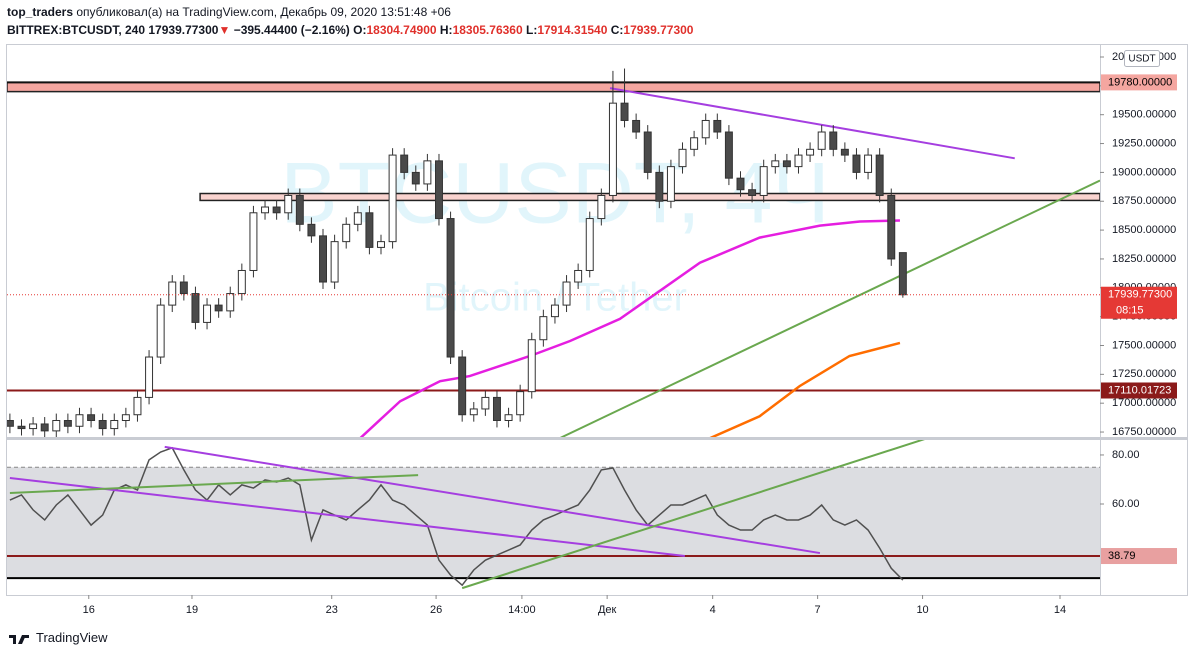 The image size is (1188, 659). I want to click on y-tick-label: 17000.00000, so click(1144, 403).